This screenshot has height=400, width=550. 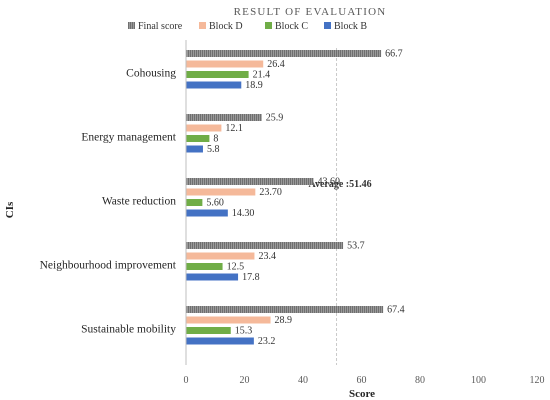 I want to click on x-tick-labels: 0 20 40 60 80 100 120, so click(x=364, y=380).